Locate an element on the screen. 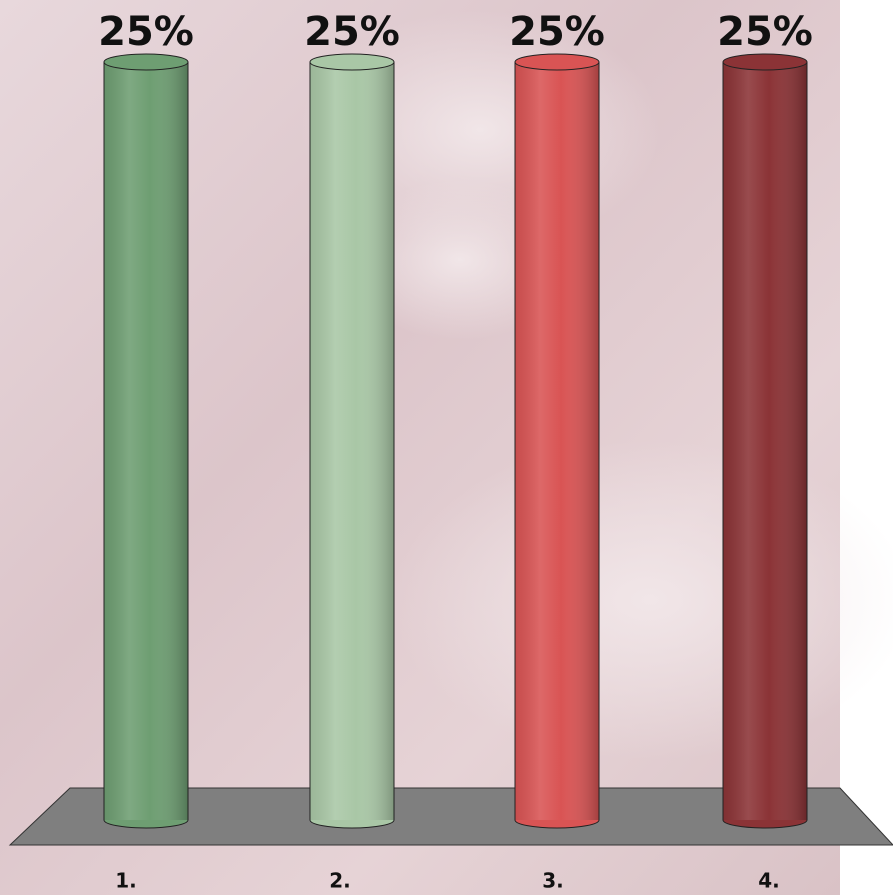  x-tick-label: 3. is located at coordinates (553, 881).